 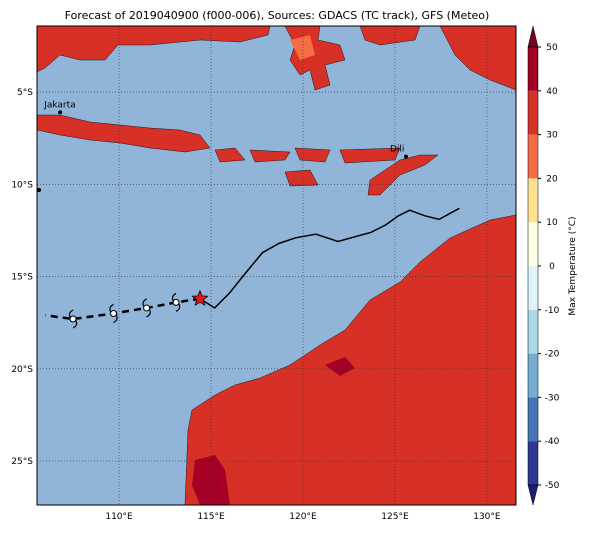 What do you see at coordinates (552, 355) in the screenshot?
I see `colorbar-tick-label: -20` at bounding box center [552, 355].